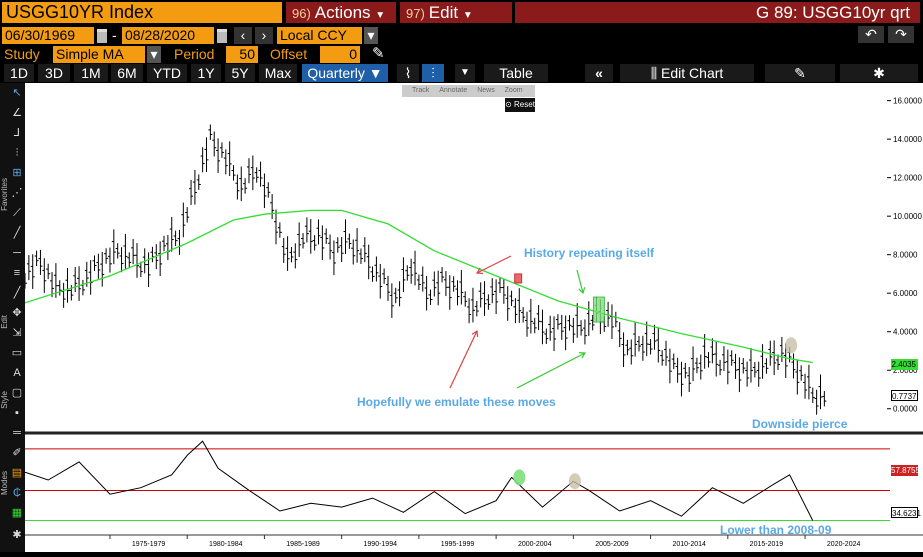  I want to click on reset-button: ⊙ Reset, so click(520, 105).